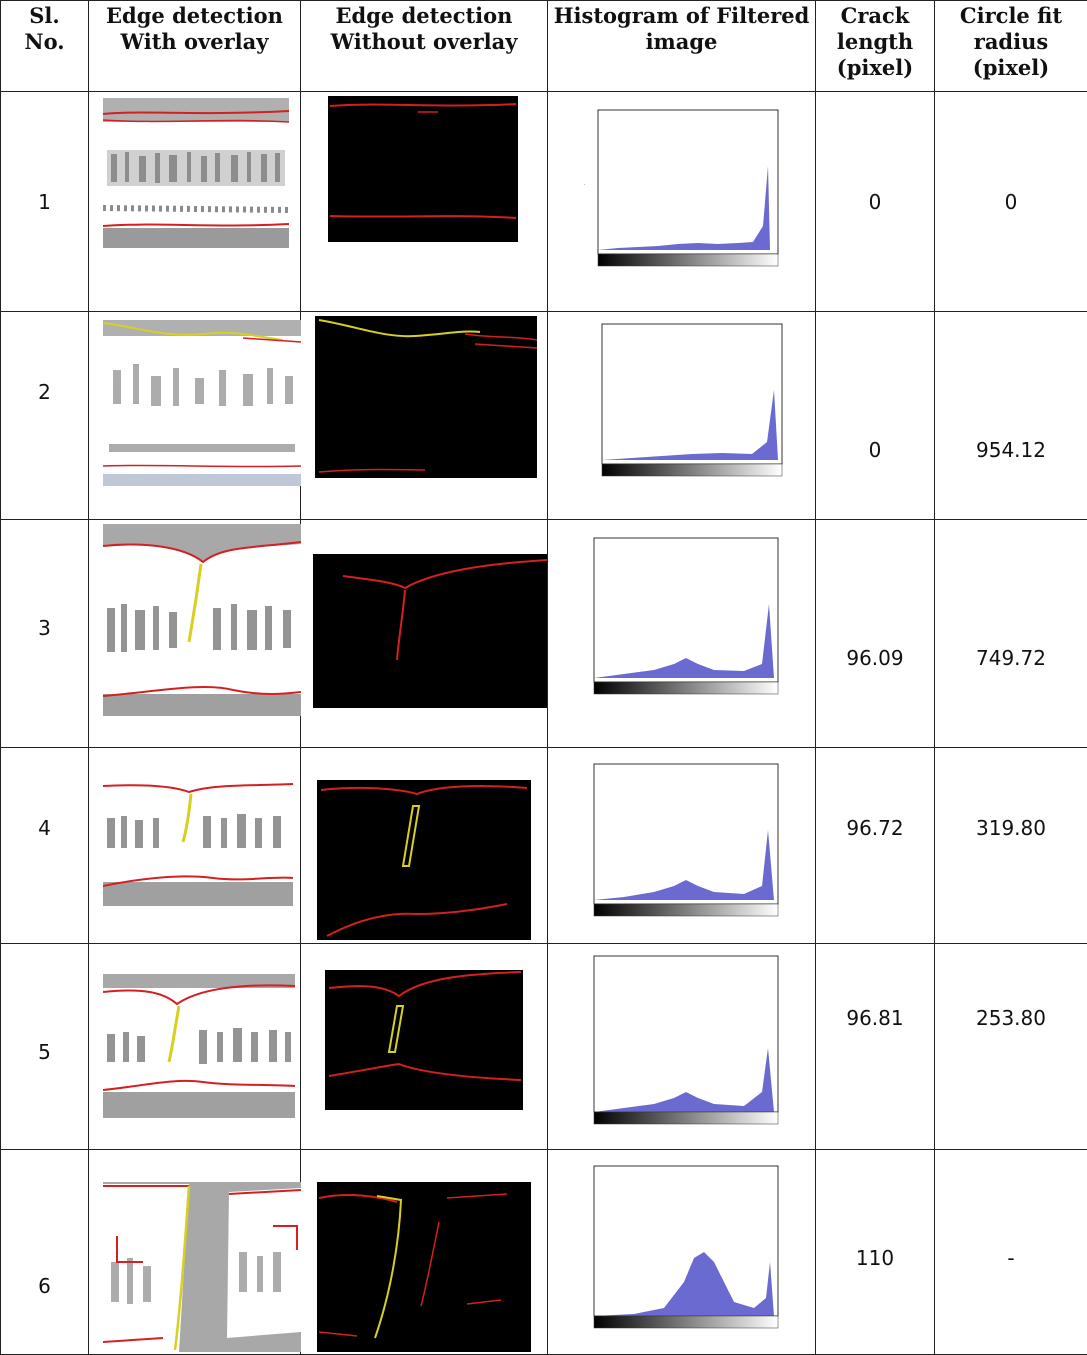 The width and height of the screenshot is (1087, 1355). What do you see at coordinates (1011, 202) in the screenshot?
I see `circle-fit-value: 0` at bounding box center [1011, 202].